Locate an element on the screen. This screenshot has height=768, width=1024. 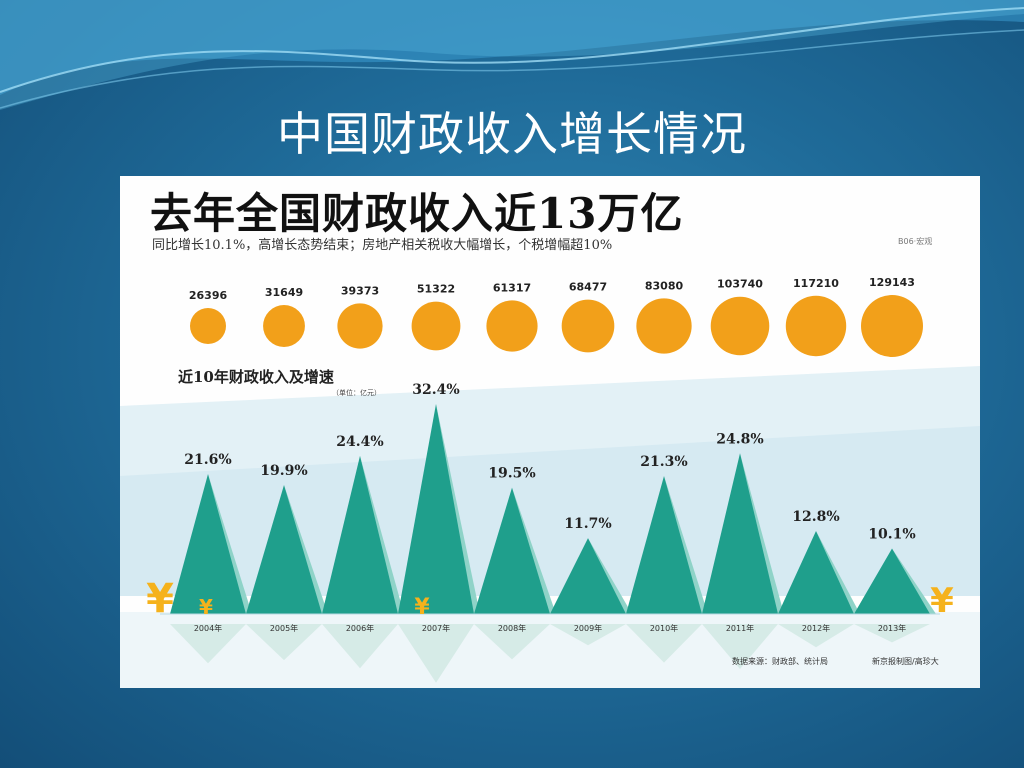
revenue-label: 61317 is located at coordinates (512, 287).